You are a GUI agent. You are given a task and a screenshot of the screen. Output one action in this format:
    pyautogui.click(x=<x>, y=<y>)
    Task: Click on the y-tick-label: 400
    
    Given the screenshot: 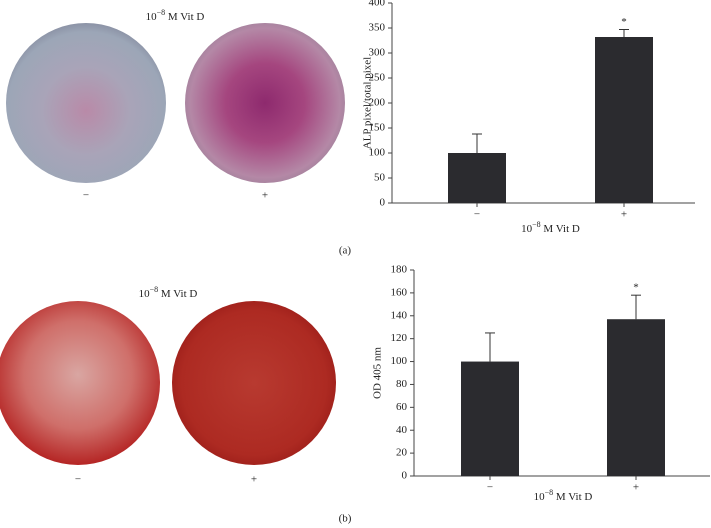 What is the action you would take?
    pyautogui.click(x=377, y=4)
    